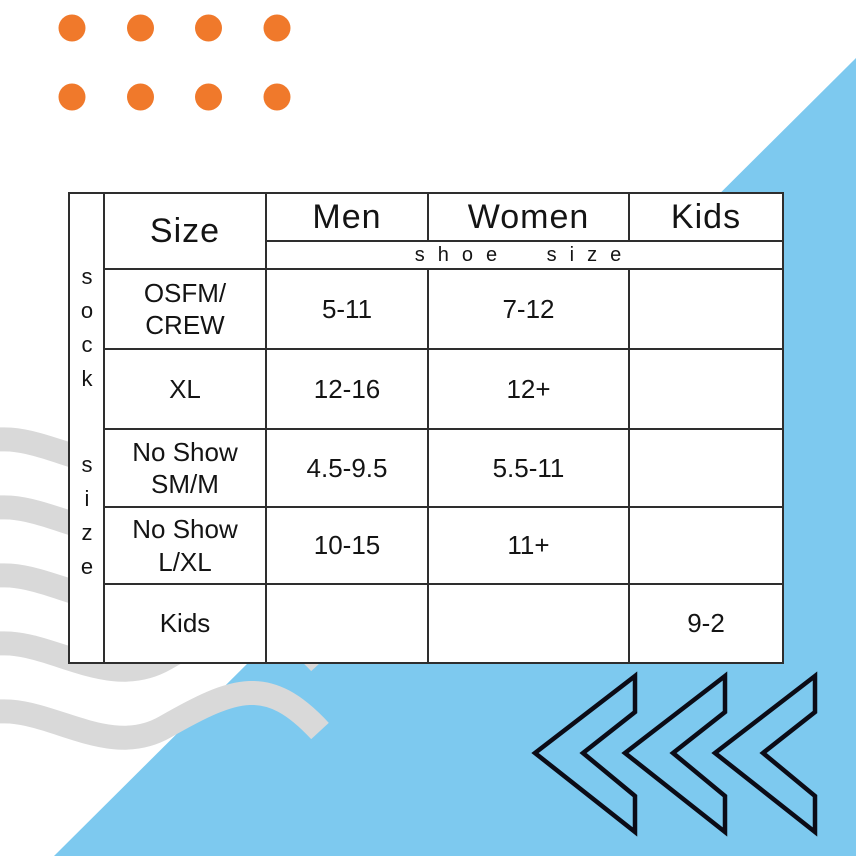  What do you see at coordinates (706, 623) in the screenshot?
I see `kids-value: 9-2` at bounding box center [706, 623].